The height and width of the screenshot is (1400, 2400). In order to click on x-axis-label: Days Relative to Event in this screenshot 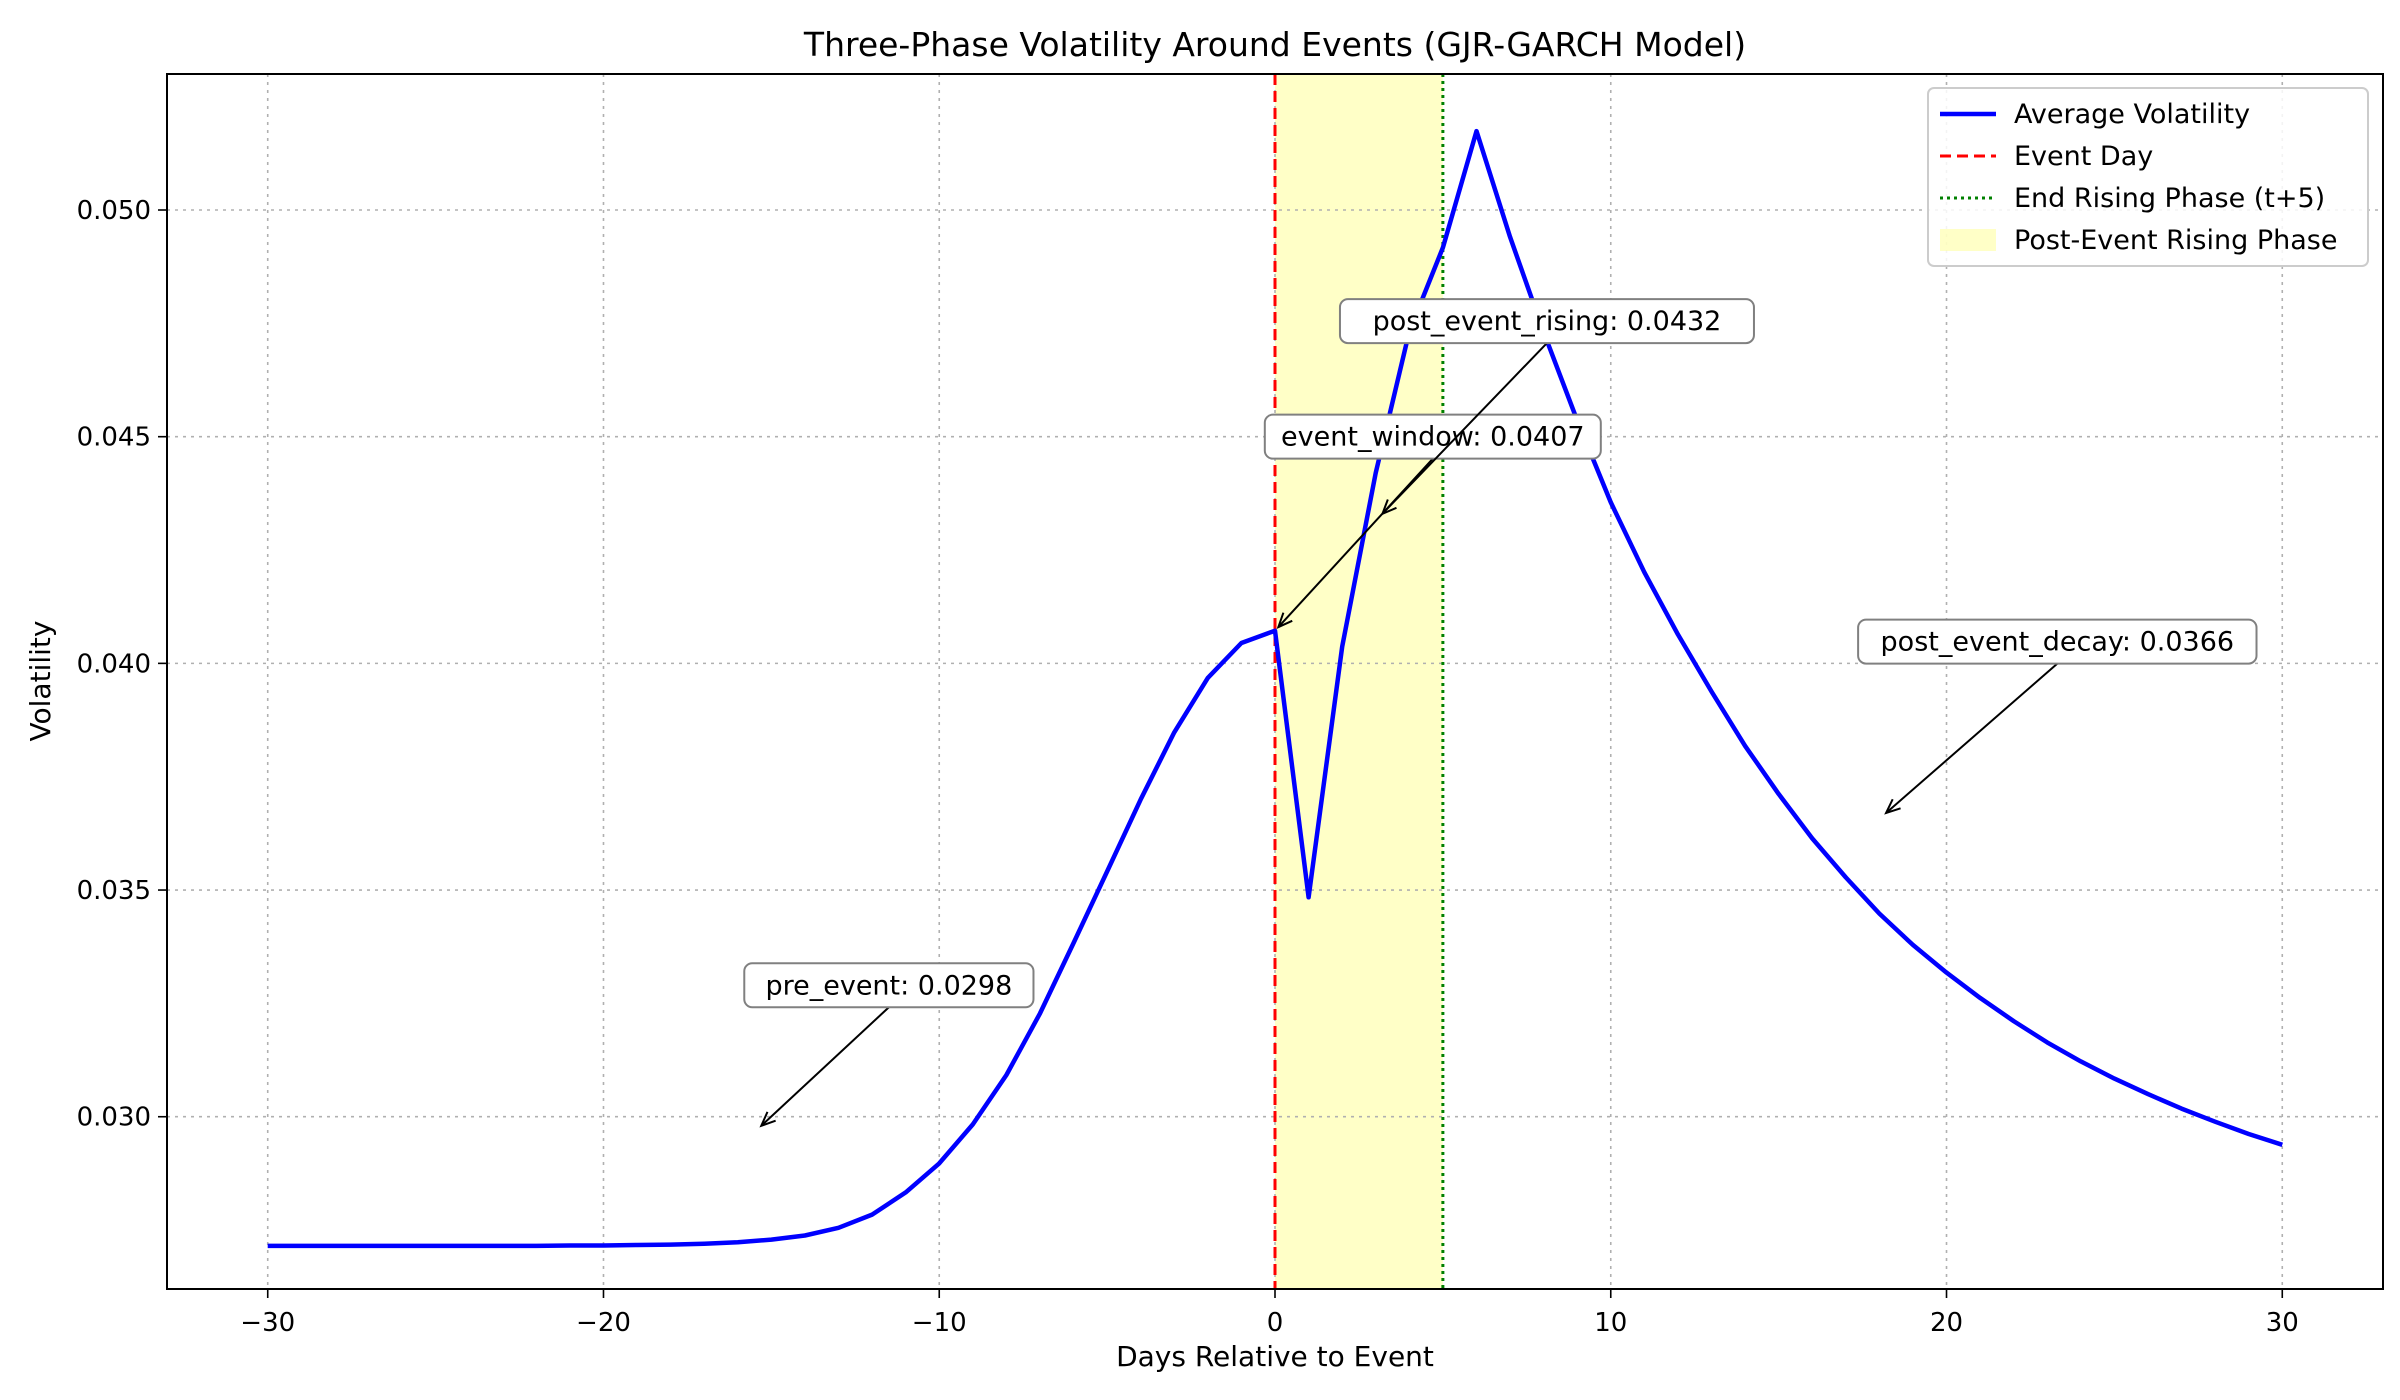, I will do `click(1275, 1356)`.